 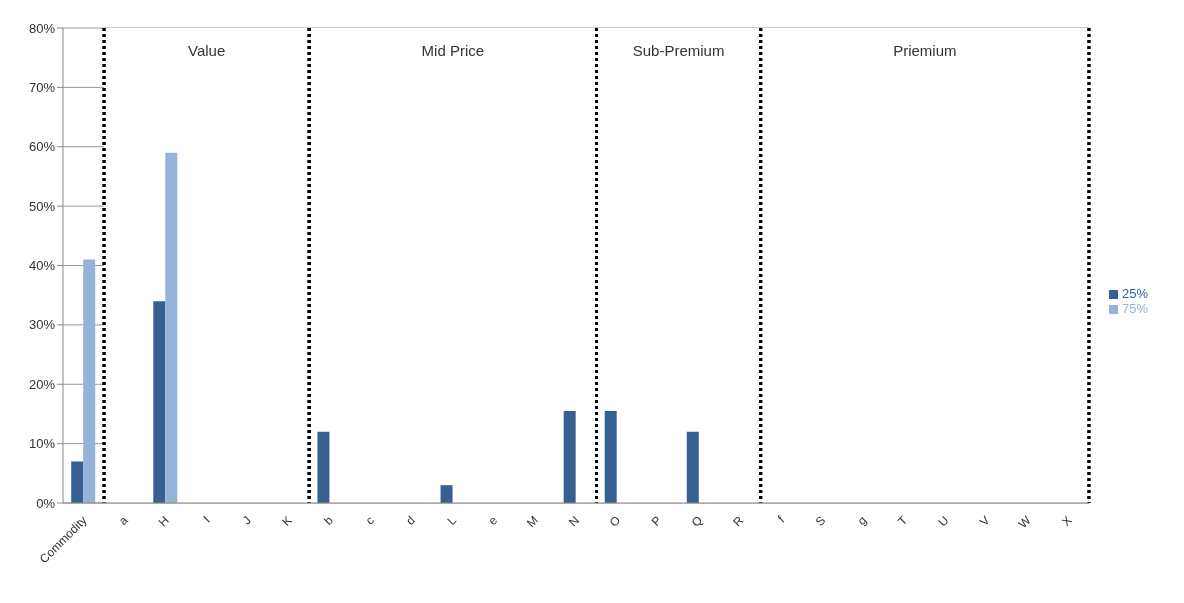 I want to click on band-label: Mid Price, so click(x=453, y=50).